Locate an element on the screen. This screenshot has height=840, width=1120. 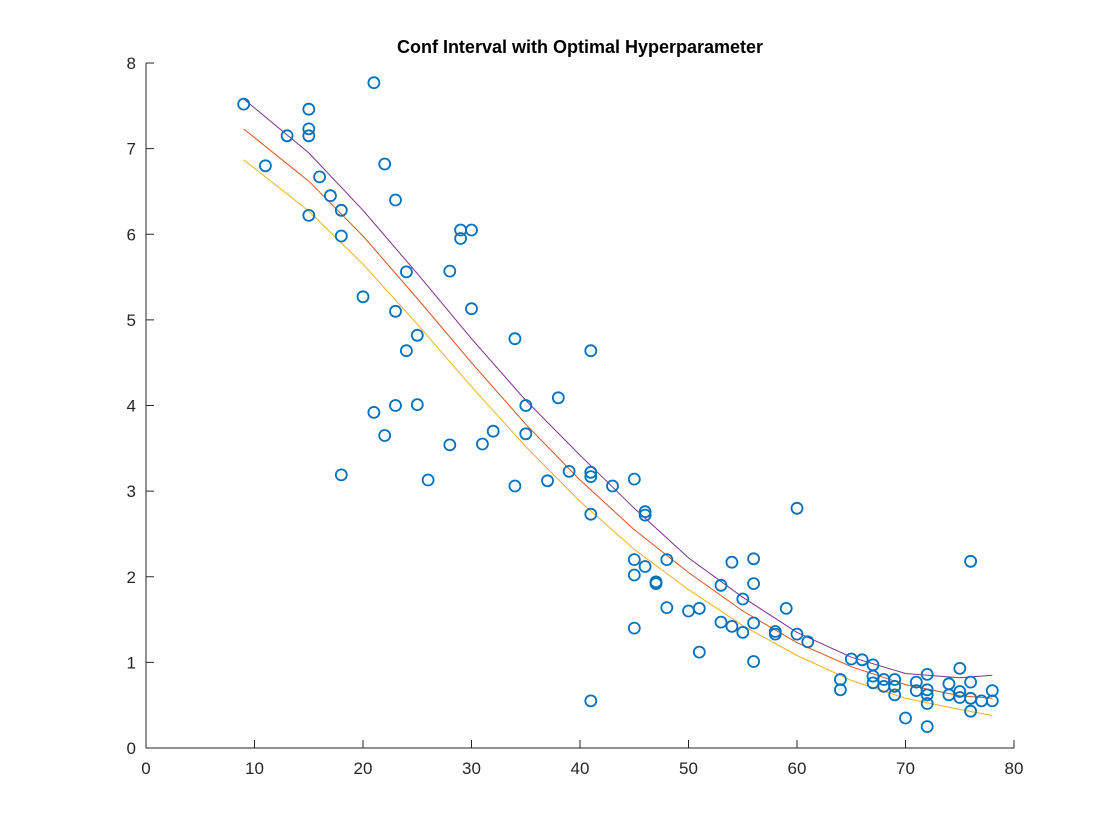
y-tick-label: 3 is located at coordinates (131, 491).